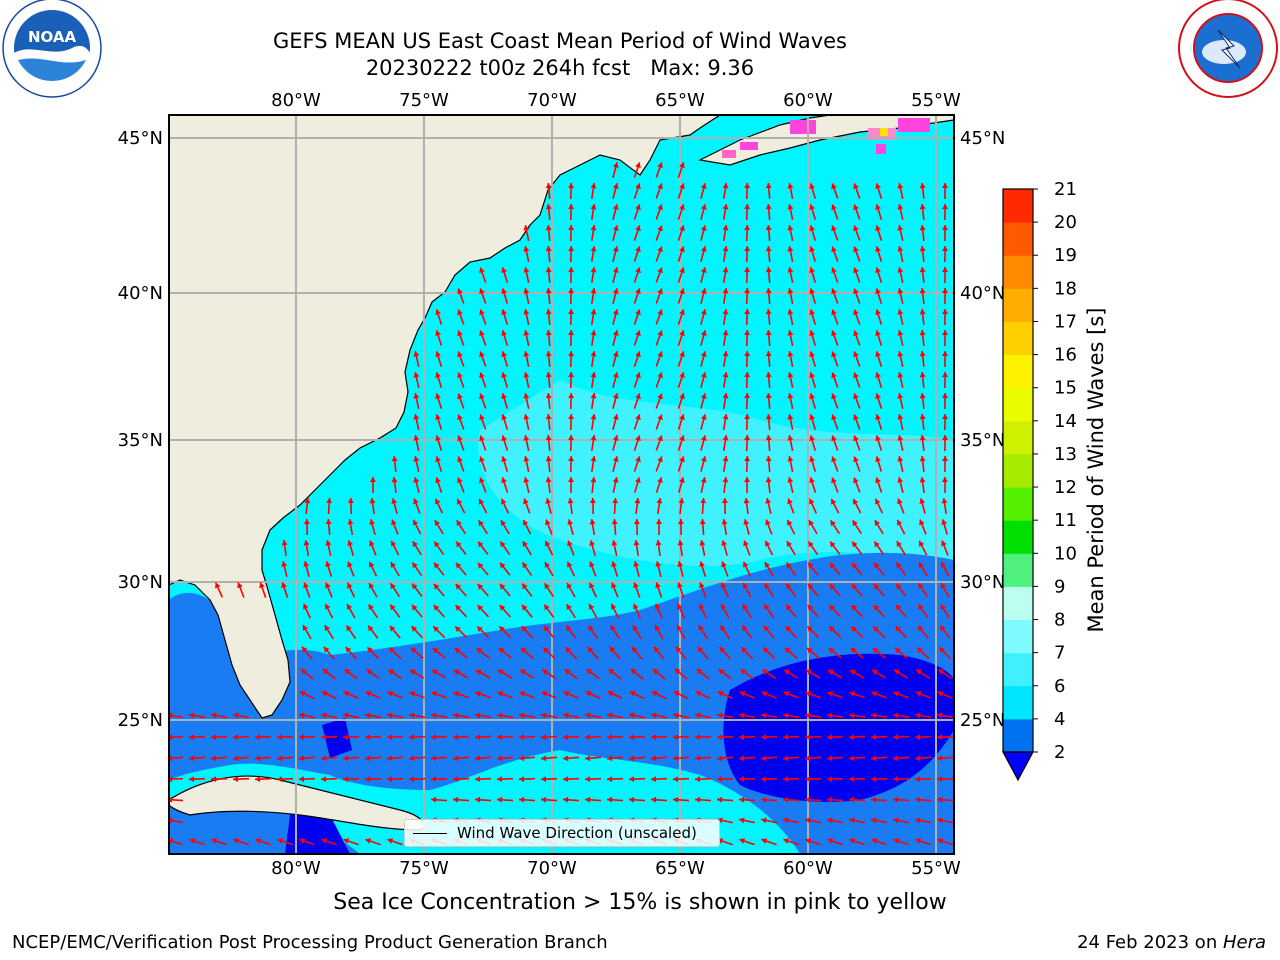  What do you see at coordinates (808, 100) in the screenshot?
I see `lon-tick-label-top: 60°W` at bounding box center [808, 100].